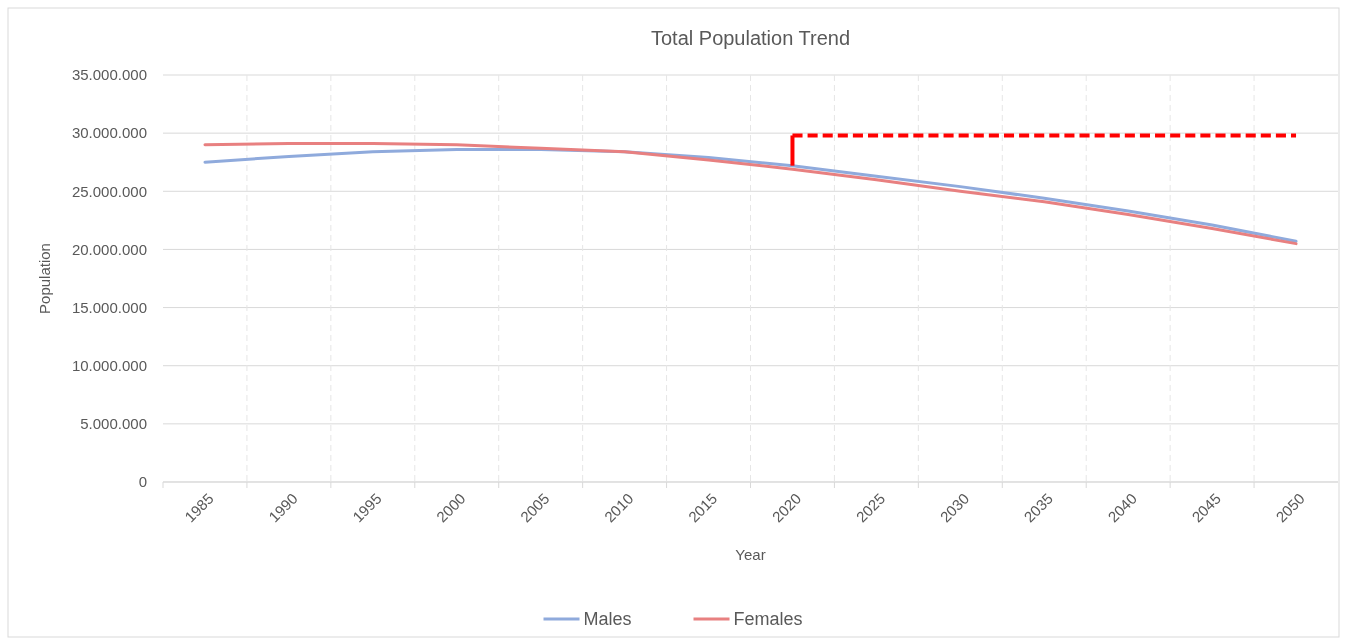  I want to click on y-tick-label: 35.000.000, so click(109, 75).